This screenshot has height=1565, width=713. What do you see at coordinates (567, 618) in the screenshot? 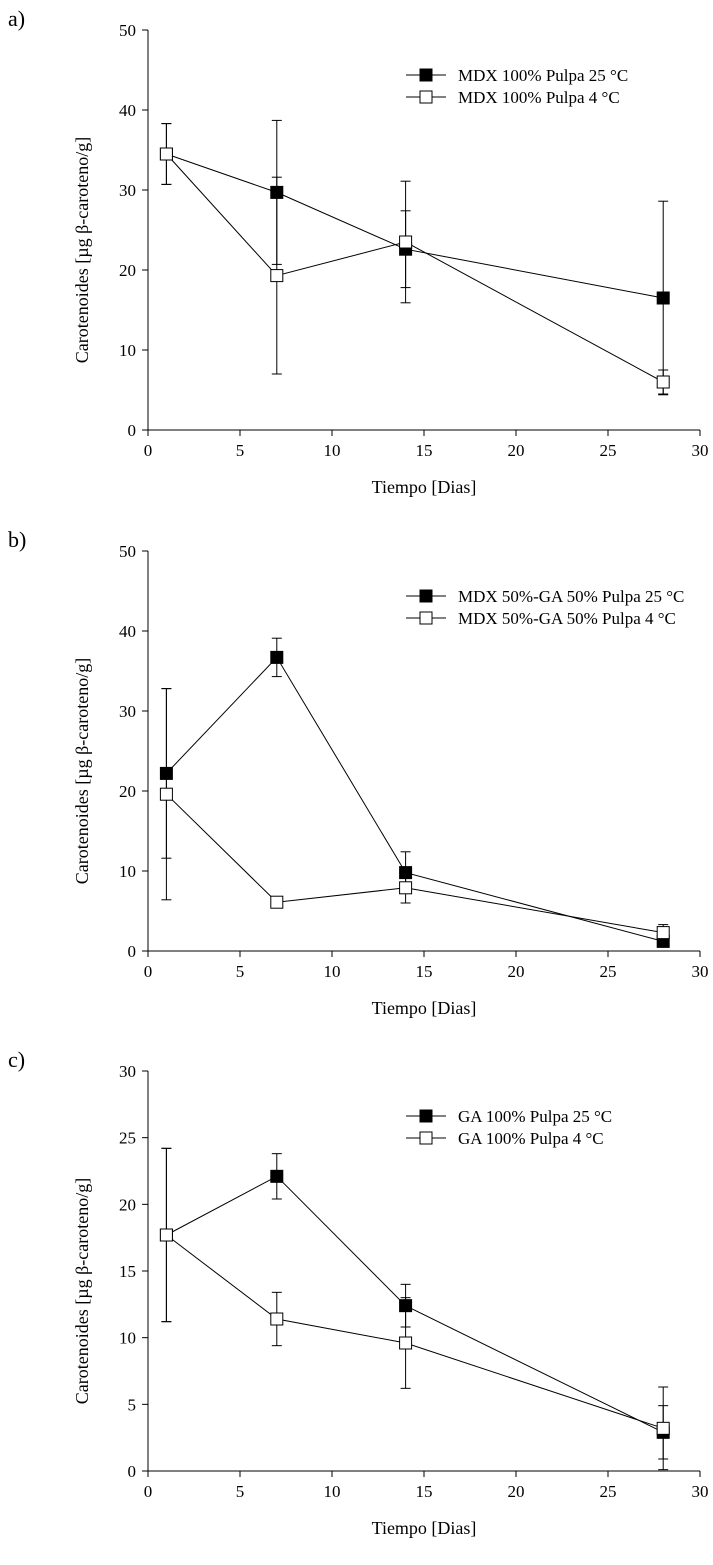
I see `legend-label: MDX 50%-GA 50% Pulpa 4 °C` at bounding box center [567, 618].